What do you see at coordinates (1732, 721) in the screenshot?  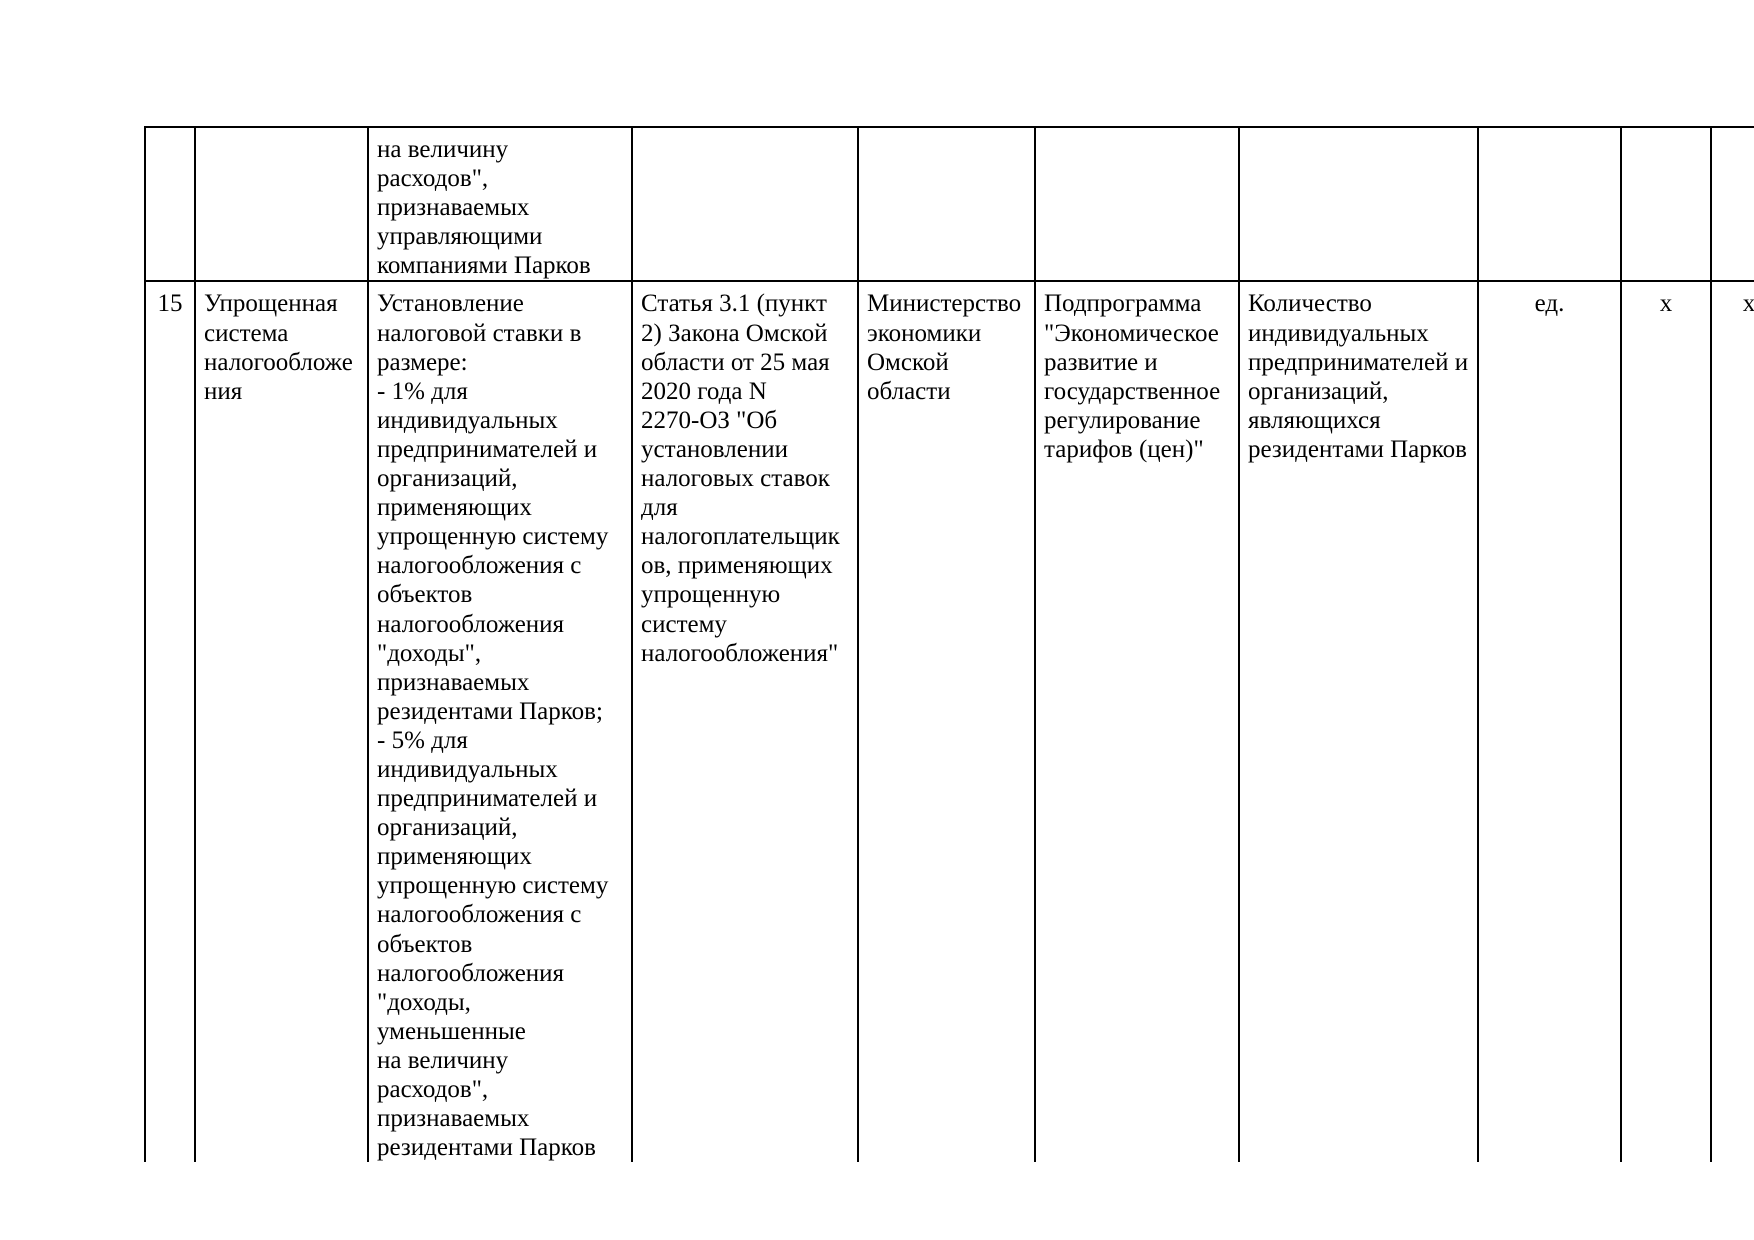 I see `cell-value-x2: х` at bounding box center [1732, 721].